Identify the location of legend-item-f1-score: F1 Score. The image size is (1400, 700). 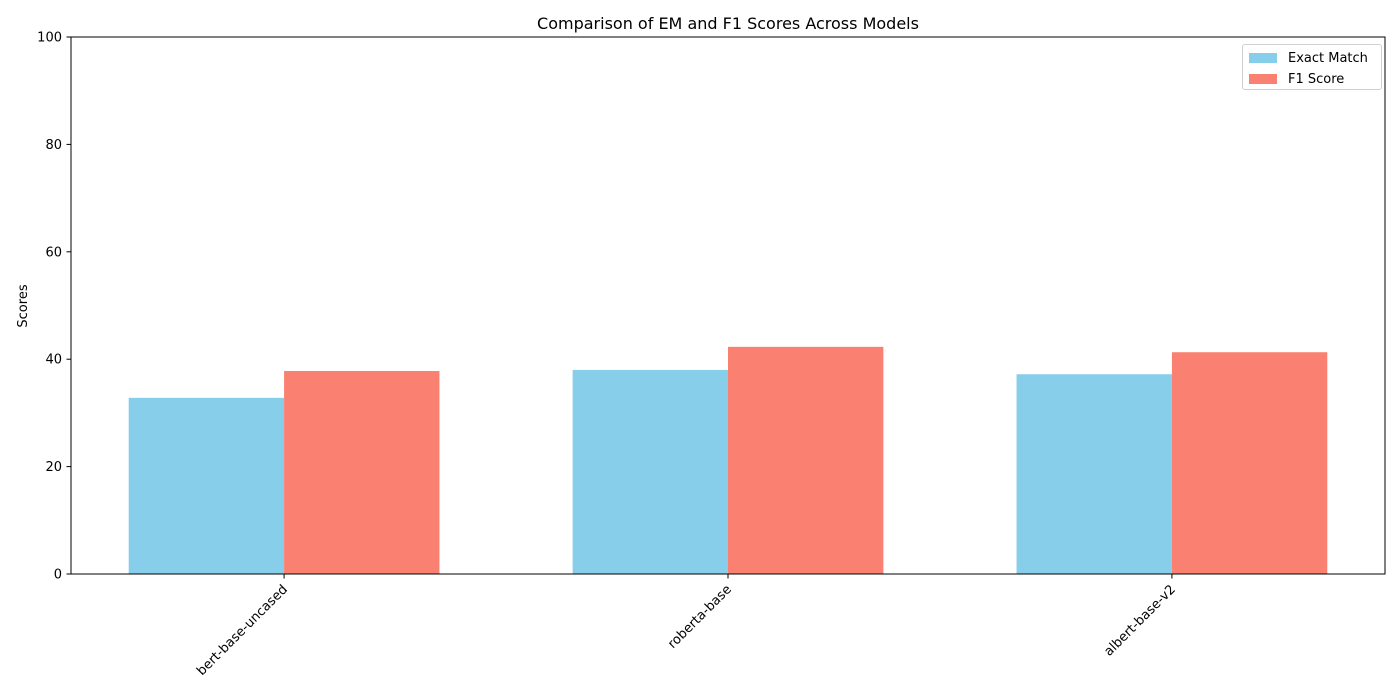
(1296, 79).